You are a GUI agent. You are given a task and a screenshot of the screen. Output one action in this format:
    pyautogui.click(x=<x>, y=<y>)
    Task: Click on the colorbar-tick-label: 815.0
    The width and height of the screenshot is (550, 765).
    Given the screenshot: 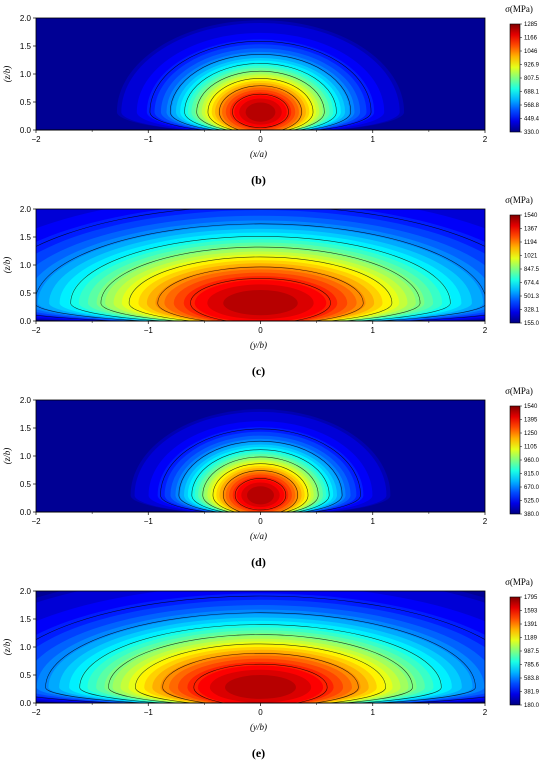 What is the action you would take?
    pyautogui.click(x=532, y=475)
    